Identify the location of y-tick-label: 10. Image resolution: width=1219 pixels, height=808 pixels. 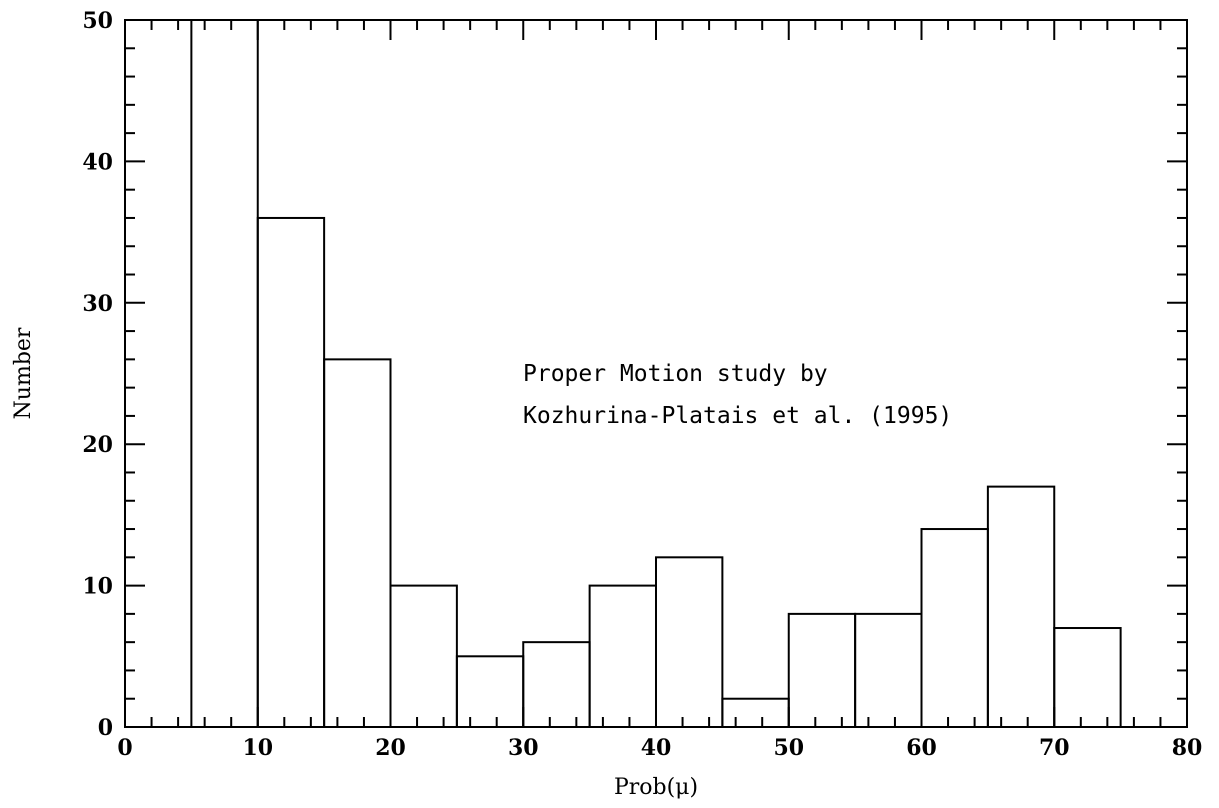
(97, 587).